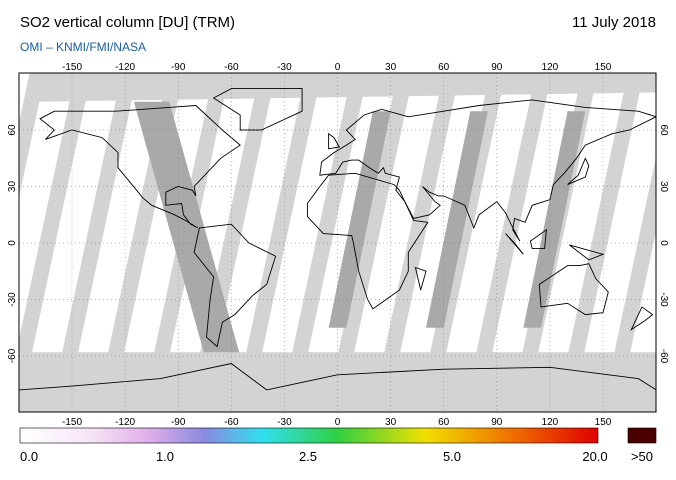 The image size is (676, 480). I want to click on colorbar-label: 2.5, so click(308, 456).